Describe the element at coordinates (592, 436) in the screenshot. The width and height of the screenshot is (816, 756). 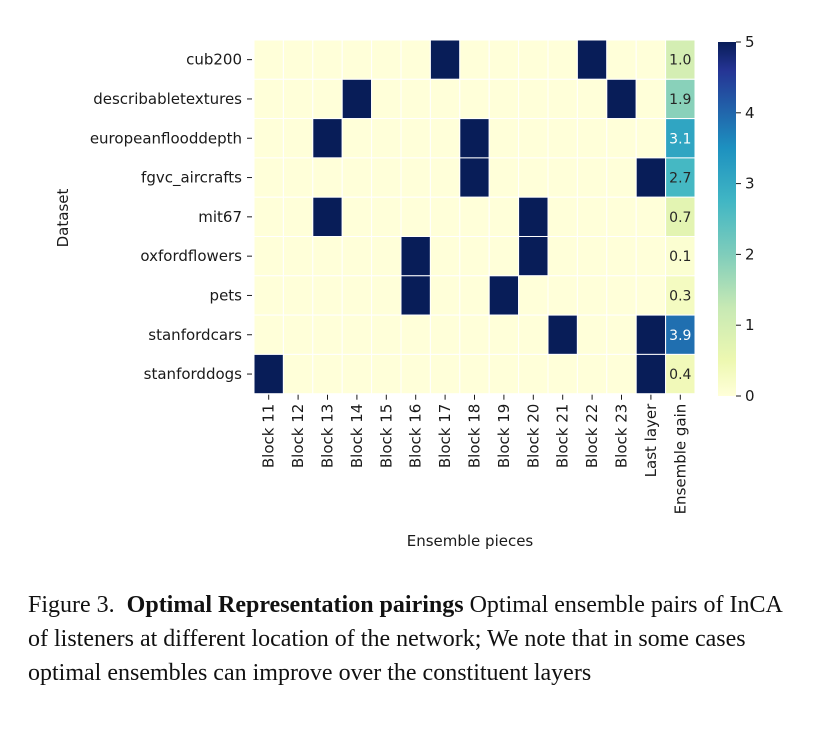
I see `x-tick-label: Block 22` at that location.